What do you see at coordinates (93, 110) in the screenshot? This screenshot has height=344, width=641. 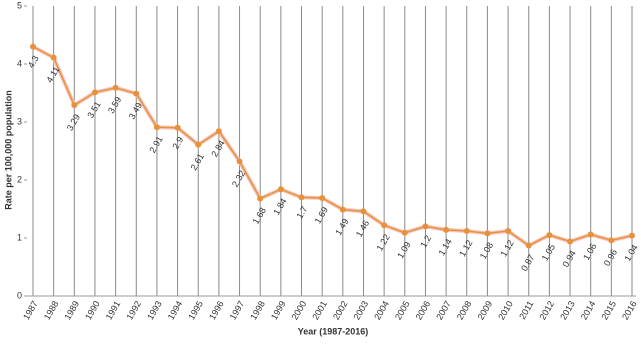 I see `value-label: 3.51` at bounding box center [93, 110].